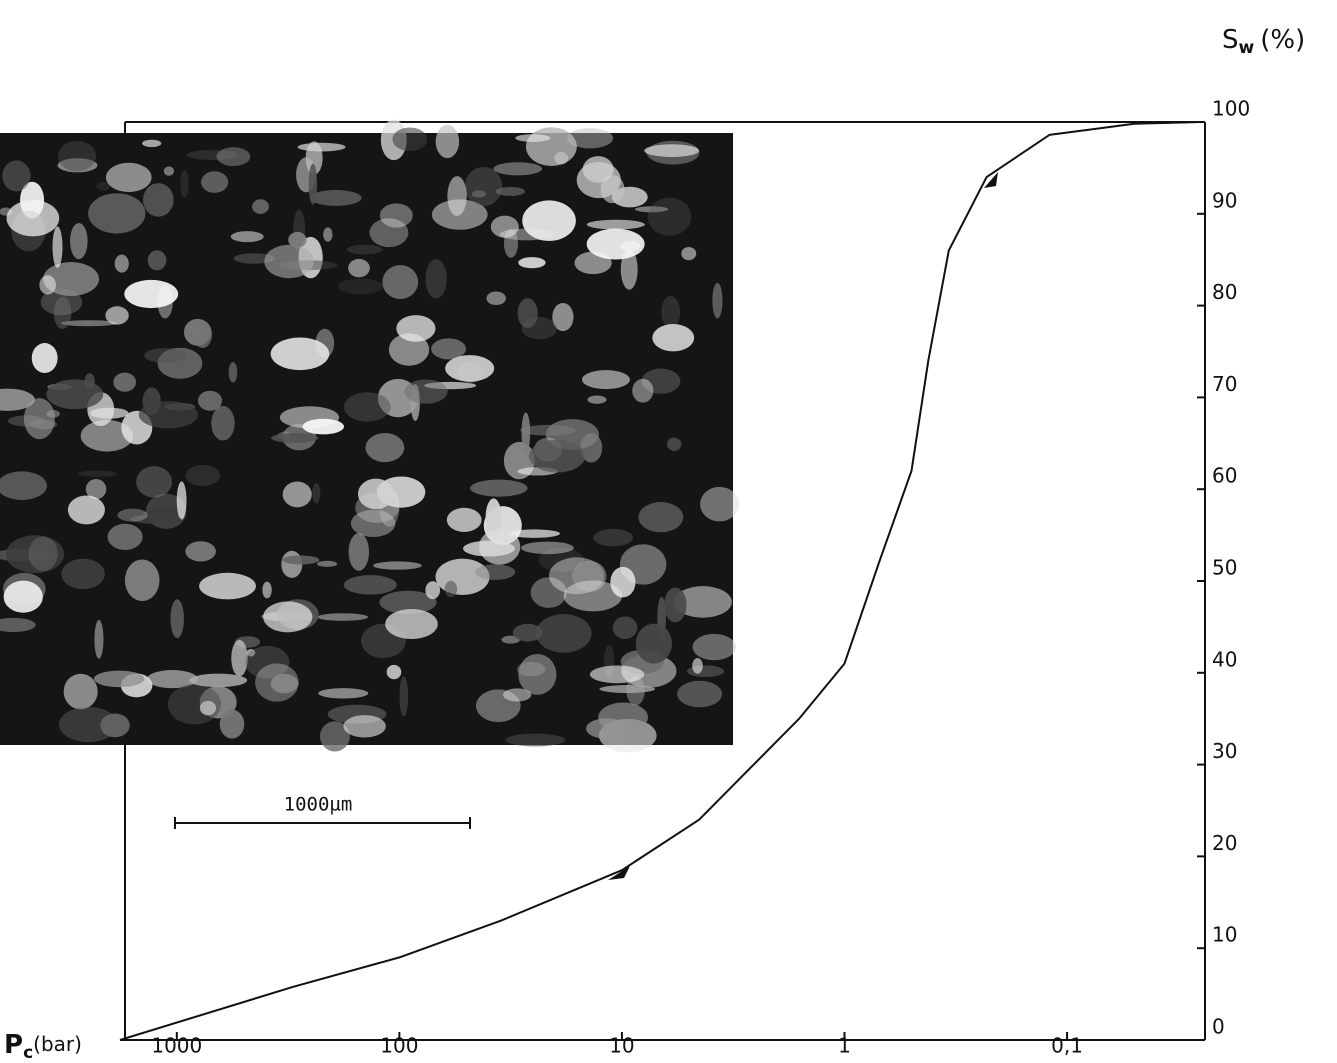  Describe the element at coordinates (1247, 48) in the screenshot. I see `y-axis-subscript: w` at that location.